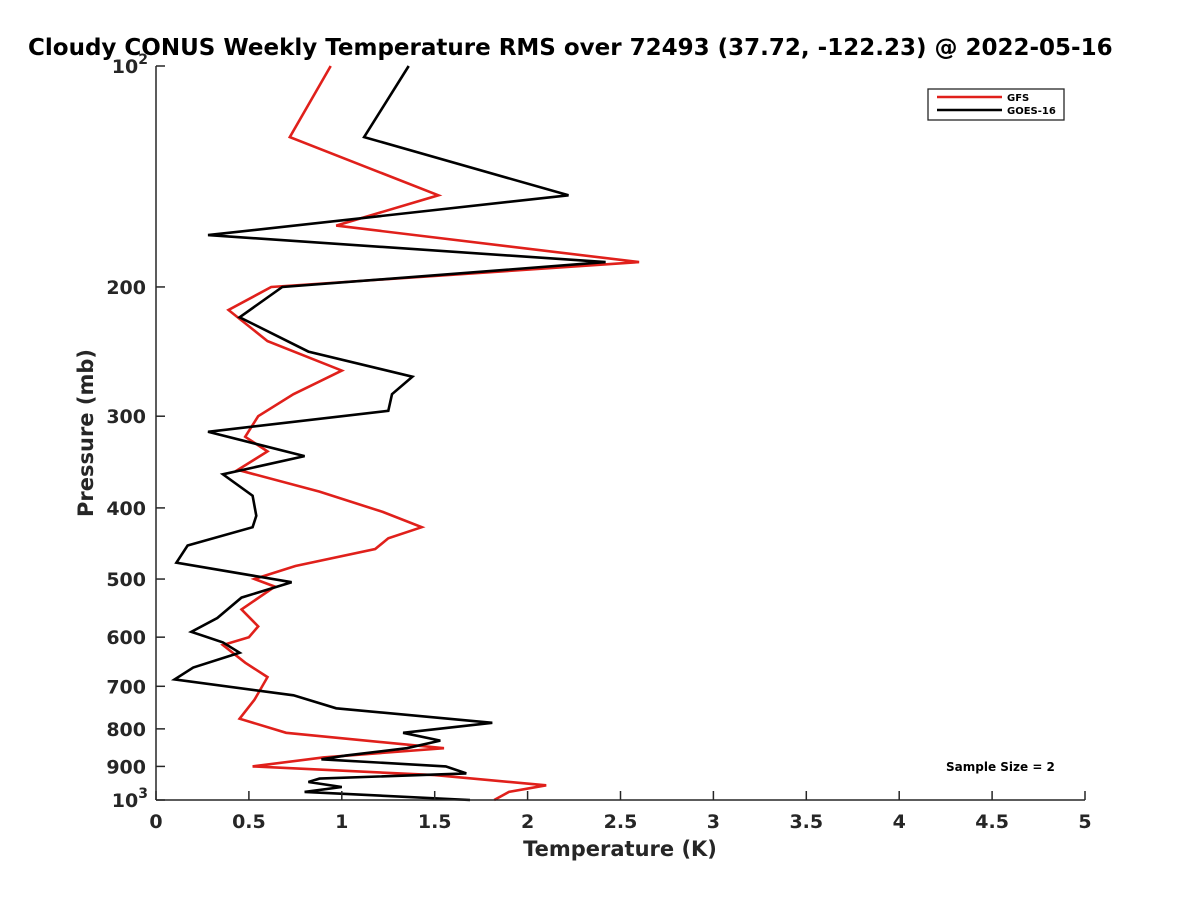  What do you see at coordinates (435, 822) in the screenshot?
I see `x-tick-label: 1.5` at bounding box center [435, 822].